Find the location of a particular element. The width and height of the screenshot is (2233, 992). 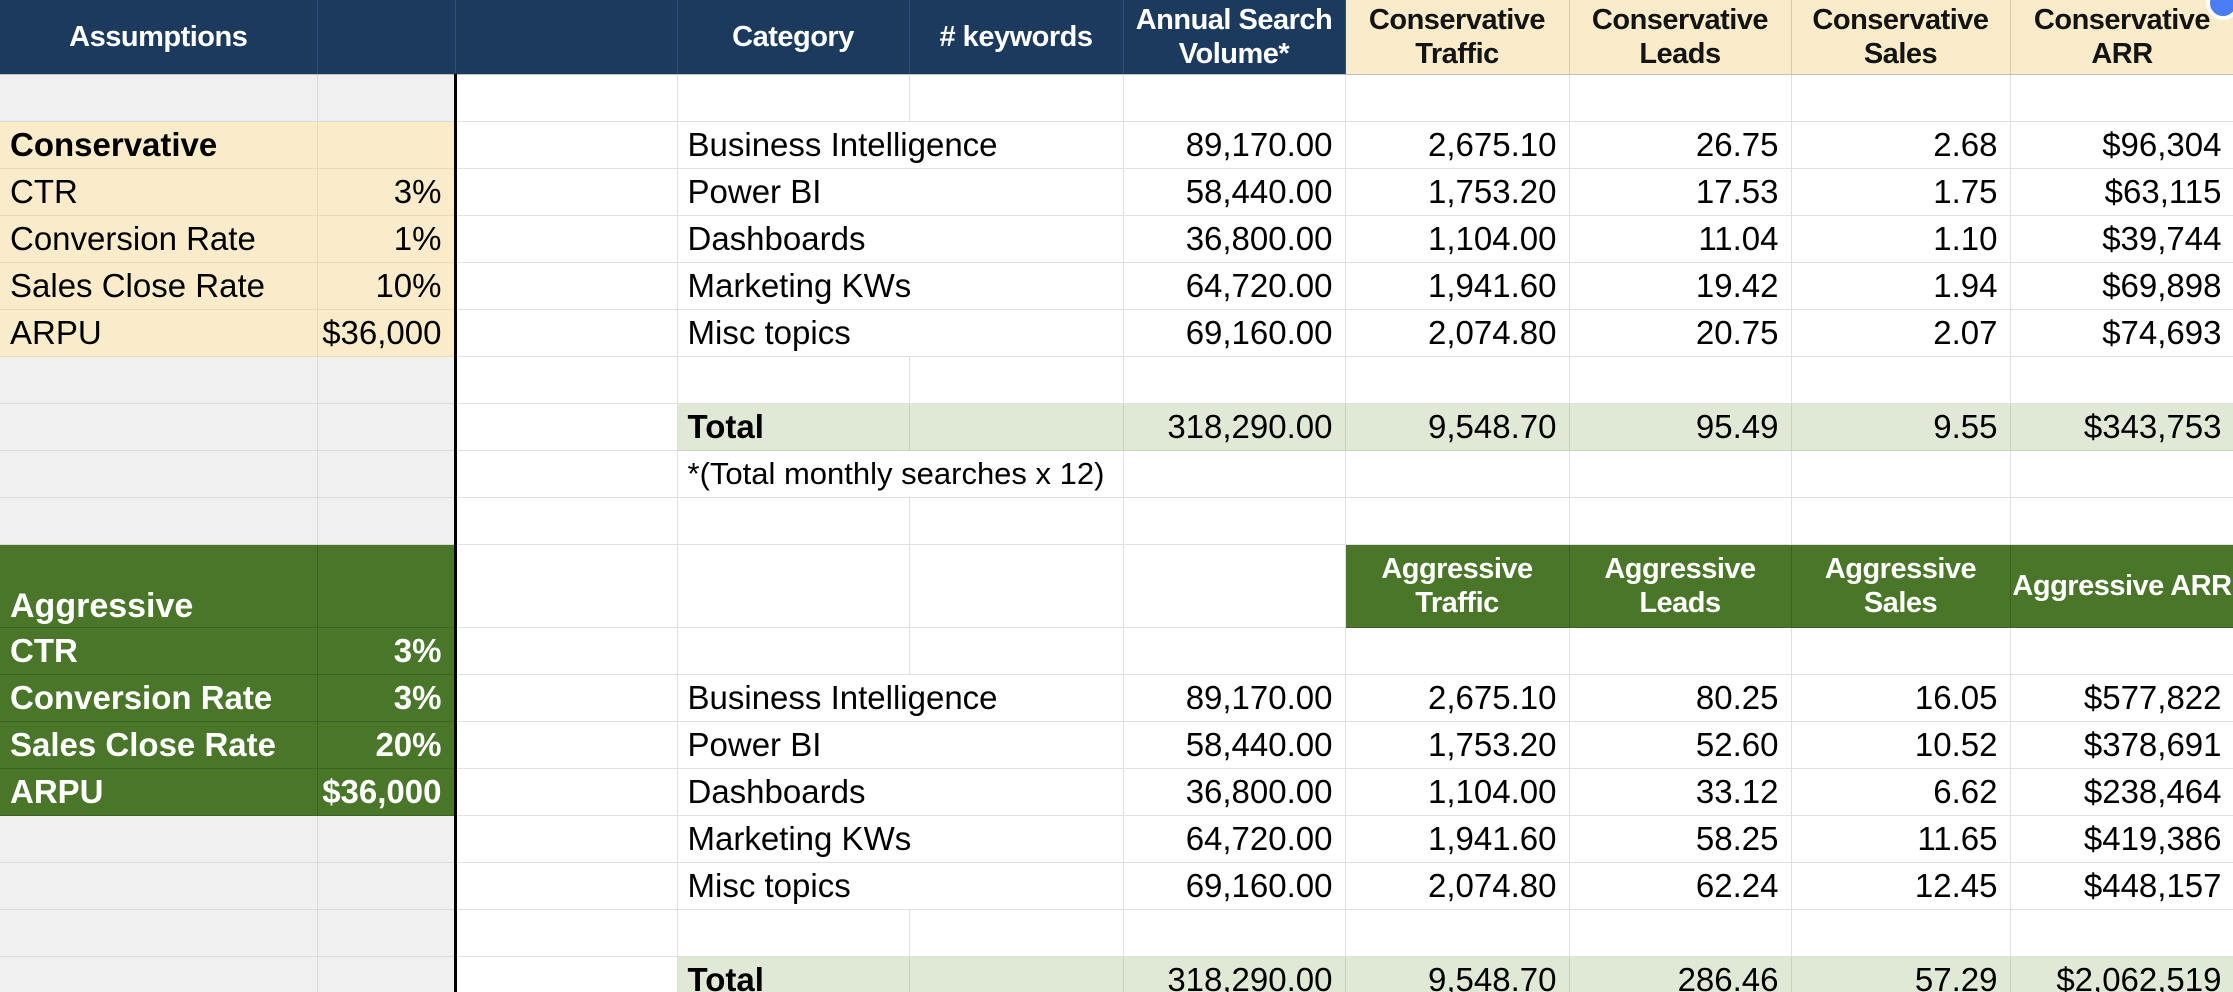

footnote-cell: *(Total monthly searches x 12) is located at coordinates (890, 474).